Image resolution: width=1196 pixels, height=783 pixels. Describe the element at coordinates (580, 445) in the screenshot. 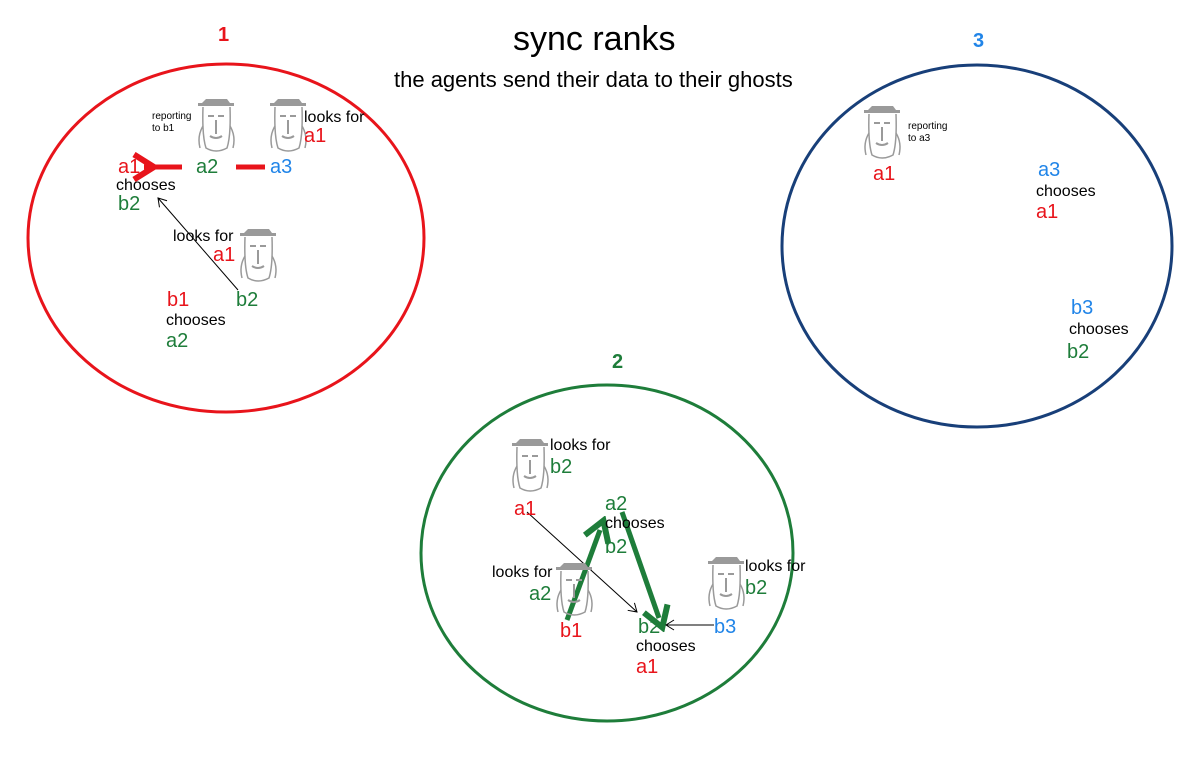

I see `rank2-a1-looks-for: looks for` at that location.